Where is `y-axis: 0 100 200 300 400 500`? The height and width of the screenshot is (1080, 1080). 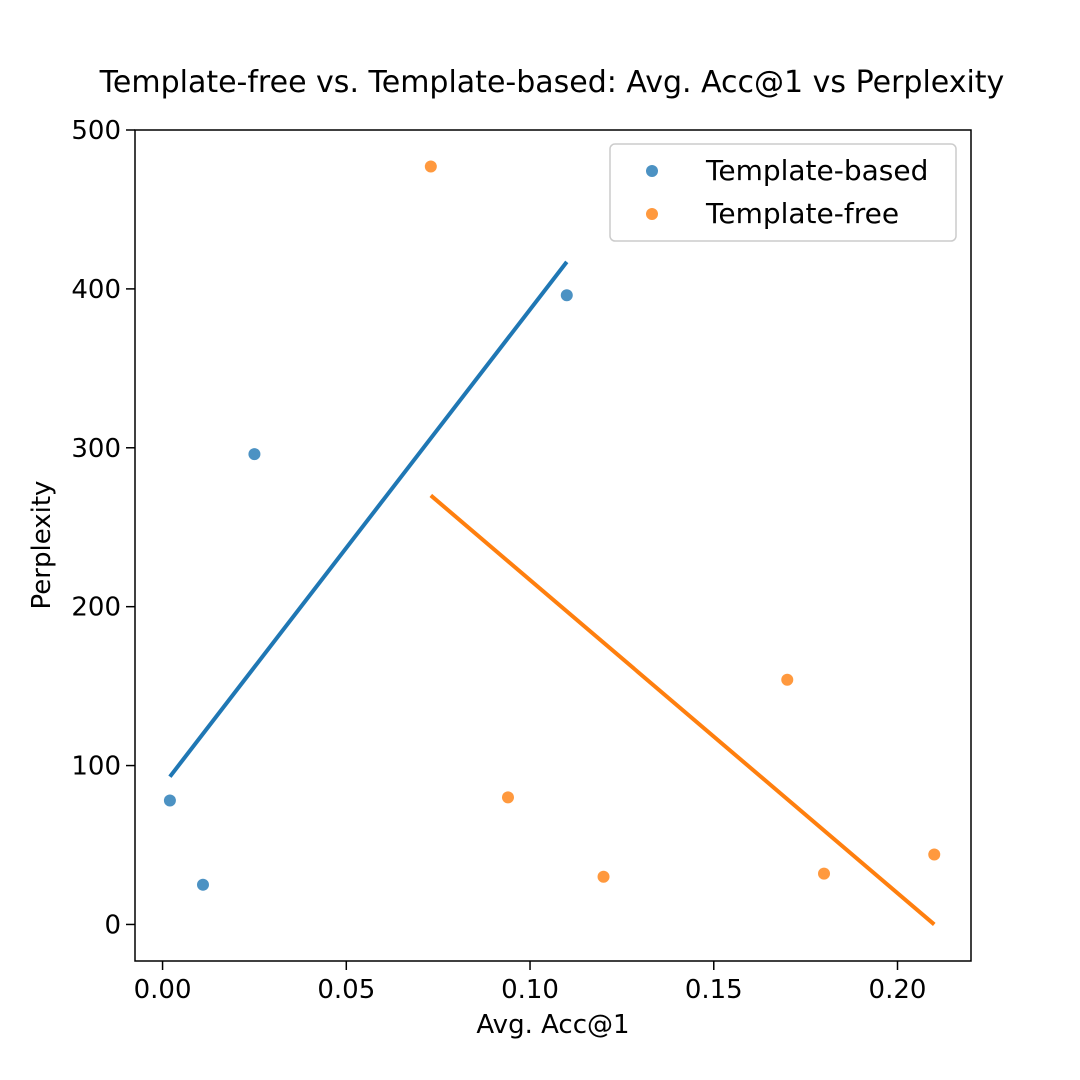 y-axis: 0 100 200 300 400 500 is located at coordinates (103, 528).